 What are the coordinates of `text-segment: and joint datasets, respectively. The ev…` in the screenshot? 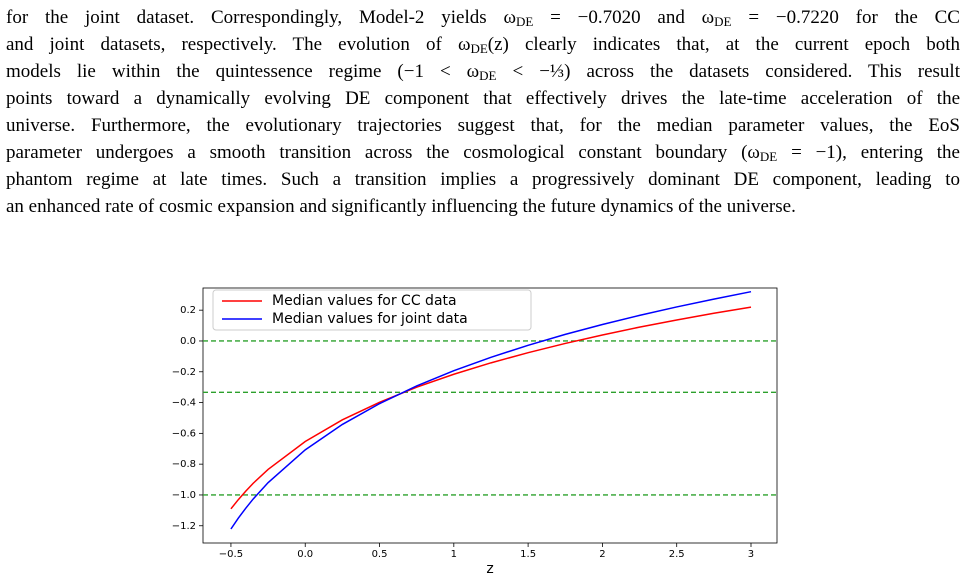 It's located at (238, 44).